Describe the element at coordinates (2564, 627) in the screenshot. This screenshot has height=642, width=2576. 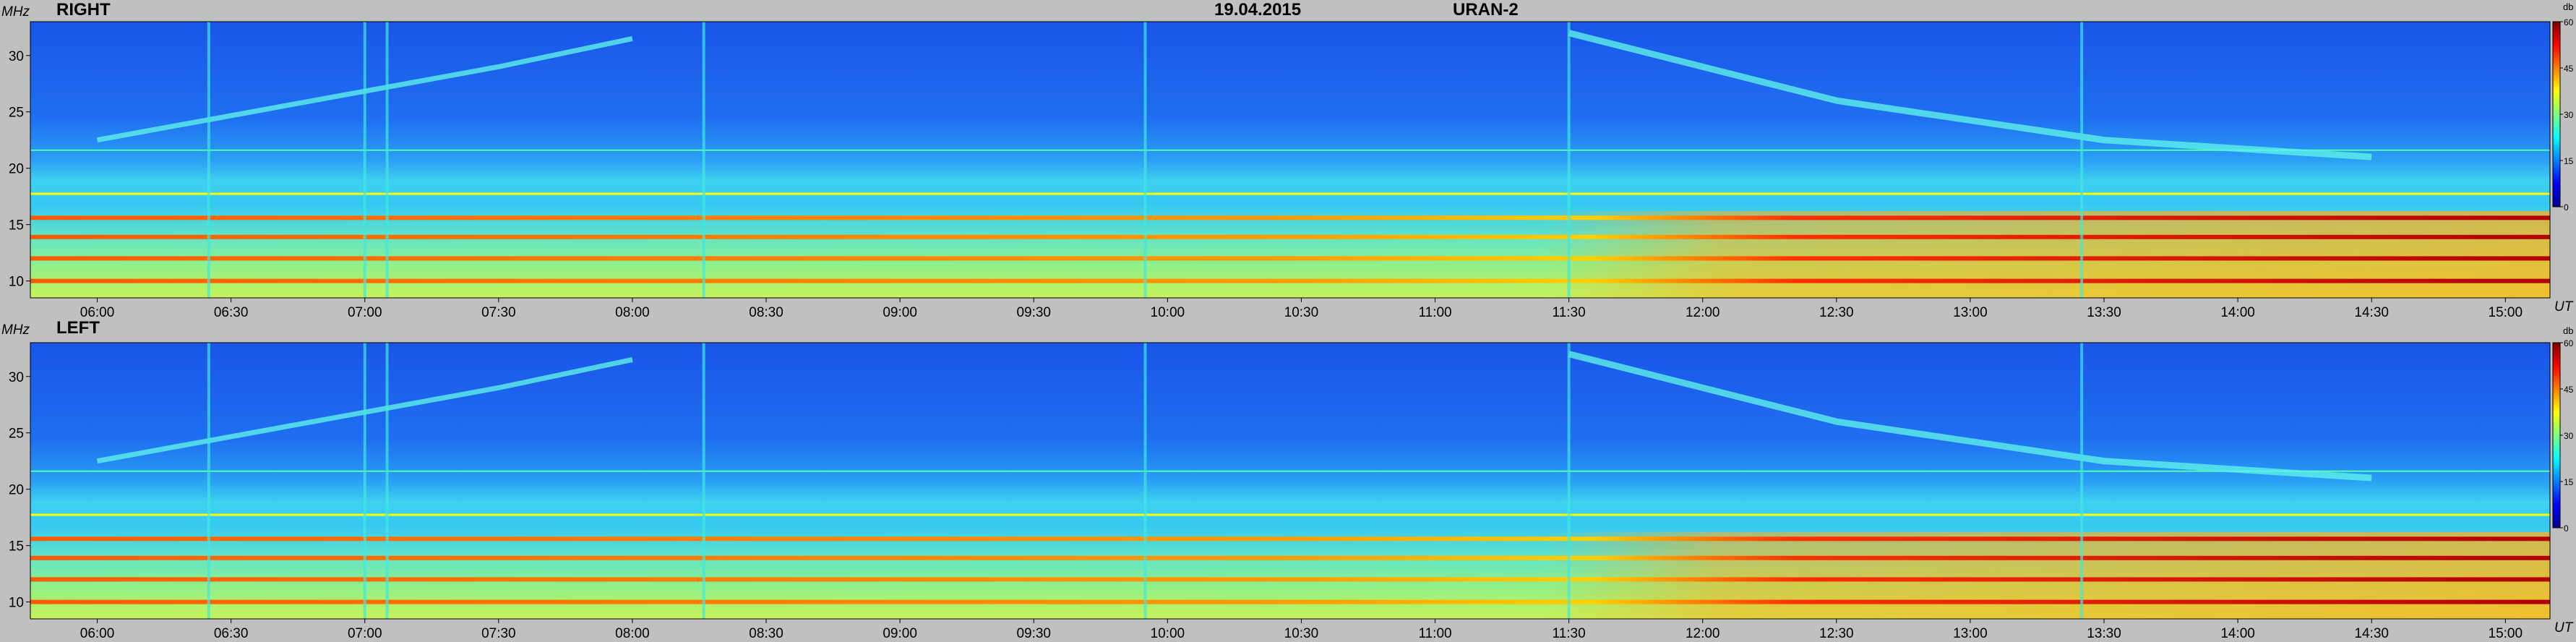
I see `x-unit-left: UT` at that location.